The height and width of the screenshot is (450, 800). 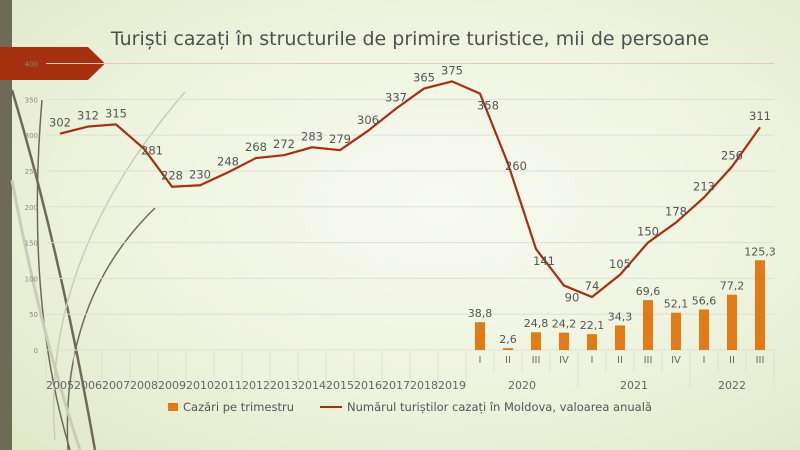 I want to click on x-tick-label: 2008, so click(x=144, y=385).